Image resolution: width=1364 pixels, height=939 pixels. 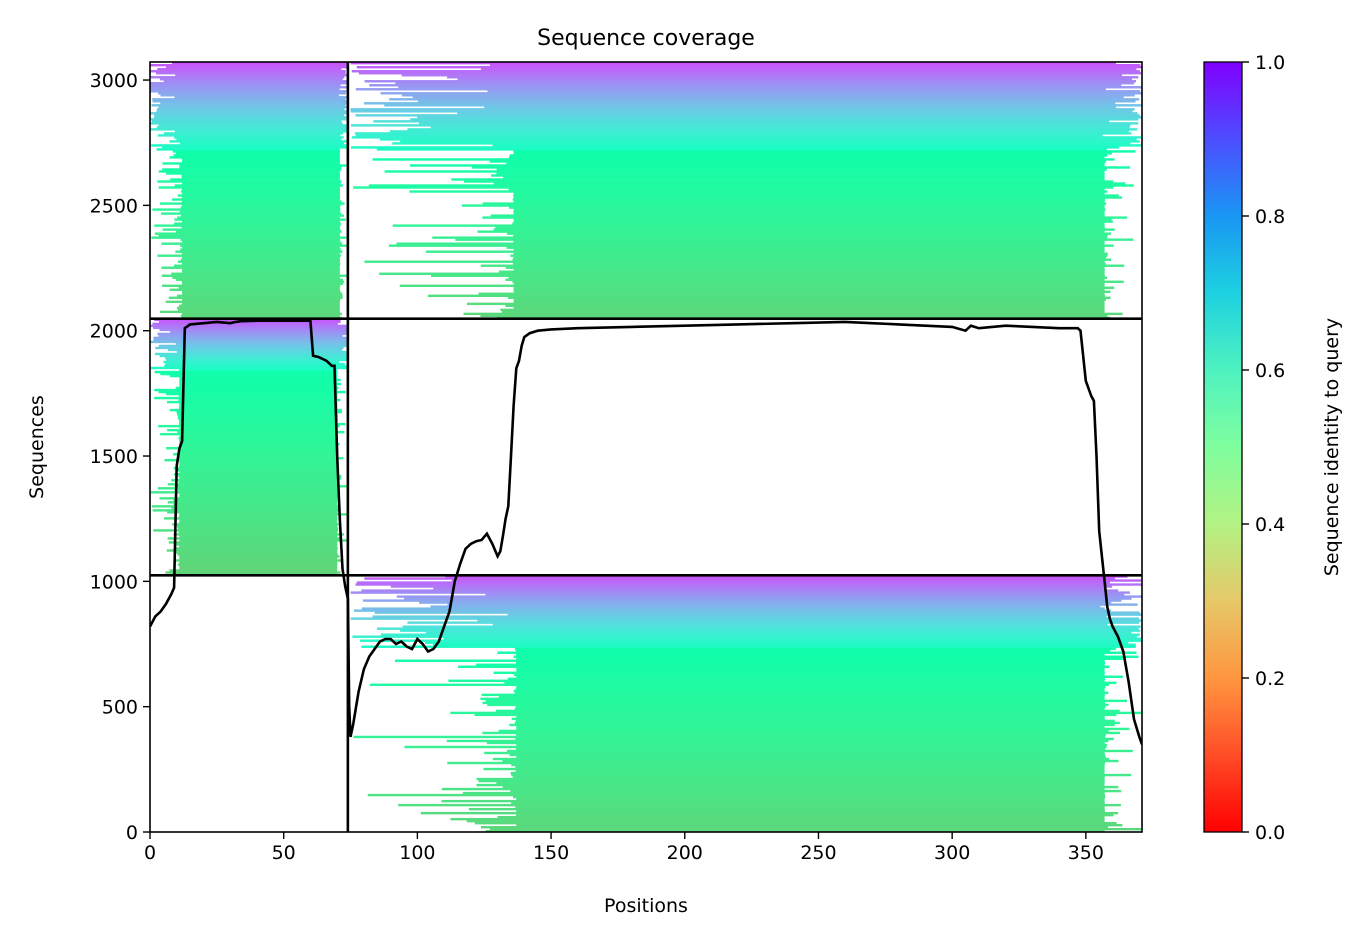 I want to click on colorbar-tick-label: 0.0, so click(x=1270, y=833).